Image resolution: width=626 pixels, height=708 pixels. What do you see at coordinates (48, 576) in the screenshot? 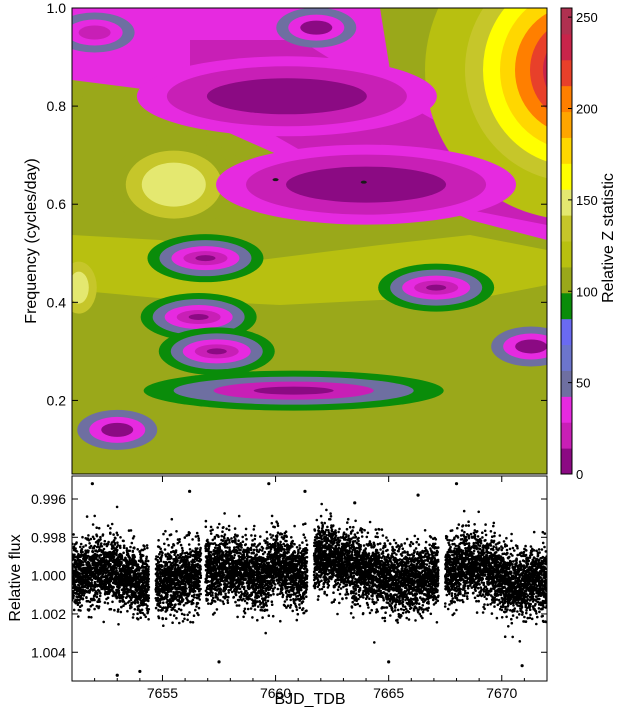
I see `lightcurve-y-tick-label-2: 1.000` at bounding box center [48, 576].